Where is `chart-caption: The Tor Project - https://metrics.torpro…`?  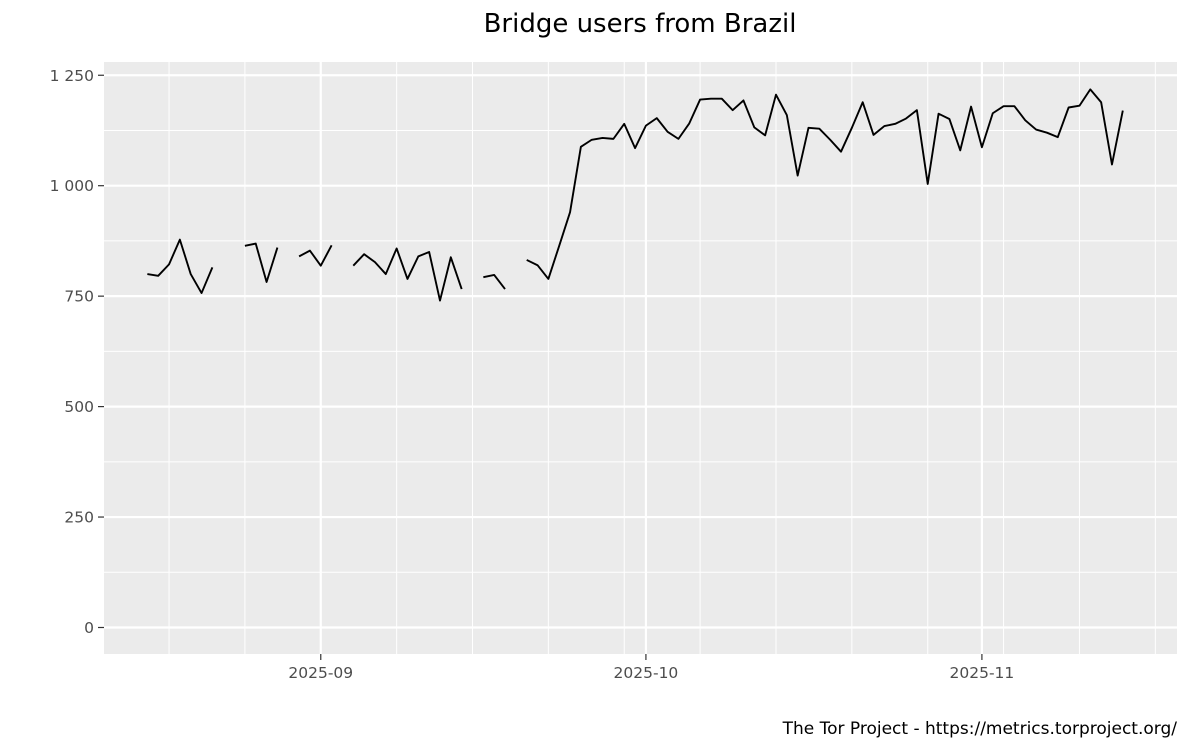
chart-caption: The Tor Project - https://metrics.torpro… is located at coordinates (980, 729).